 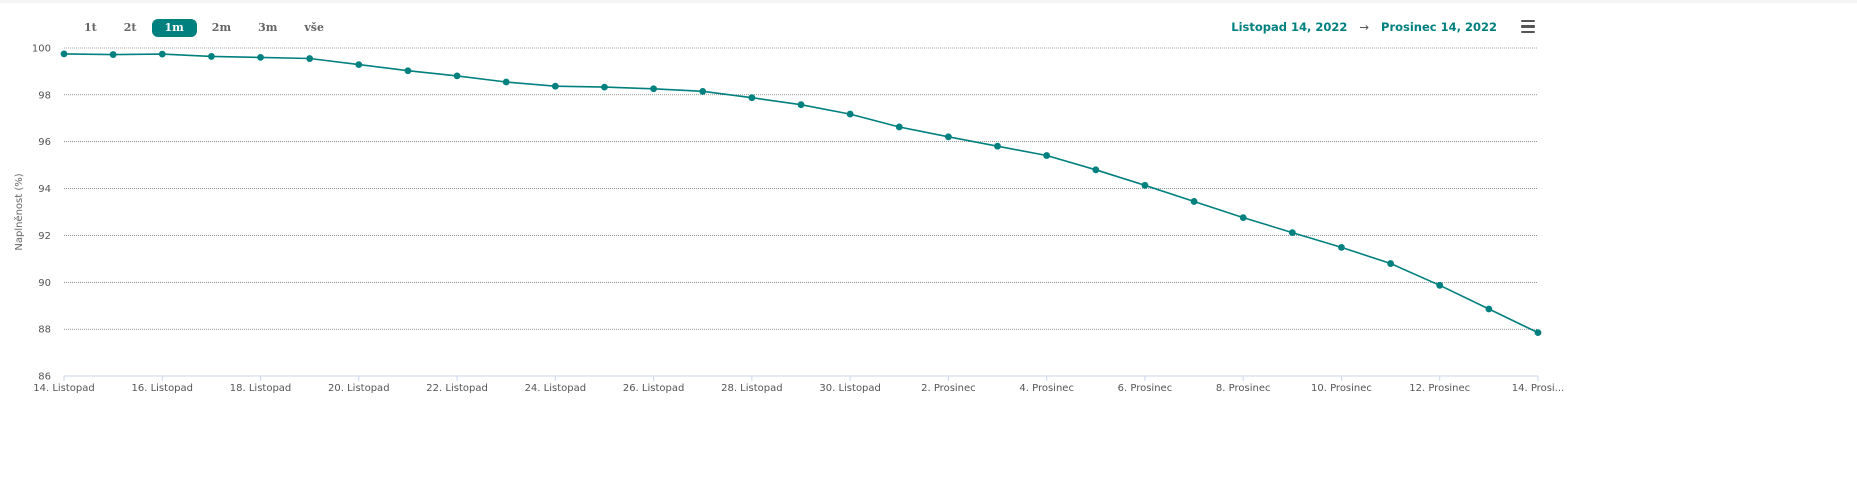 I want to click on range-button-2t: 2t, so click(x=130, y=28).